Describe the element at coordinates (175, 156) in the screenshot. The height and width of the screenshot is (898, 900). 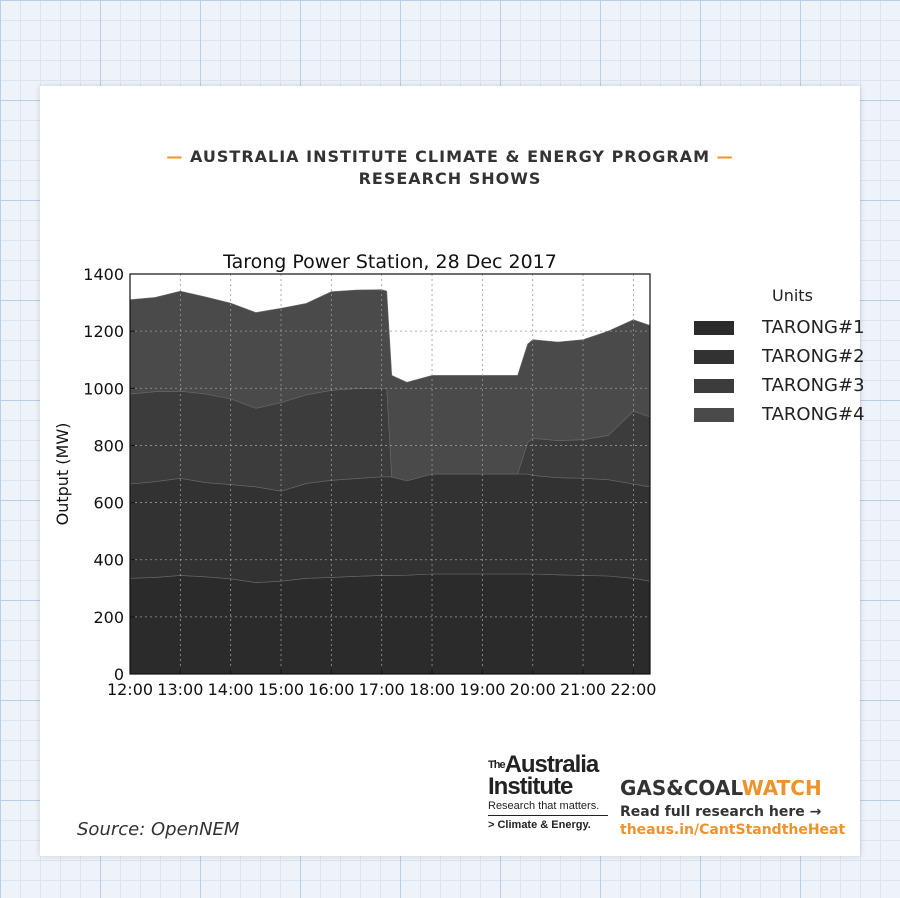
I see `header-dash-left: —` at that location.